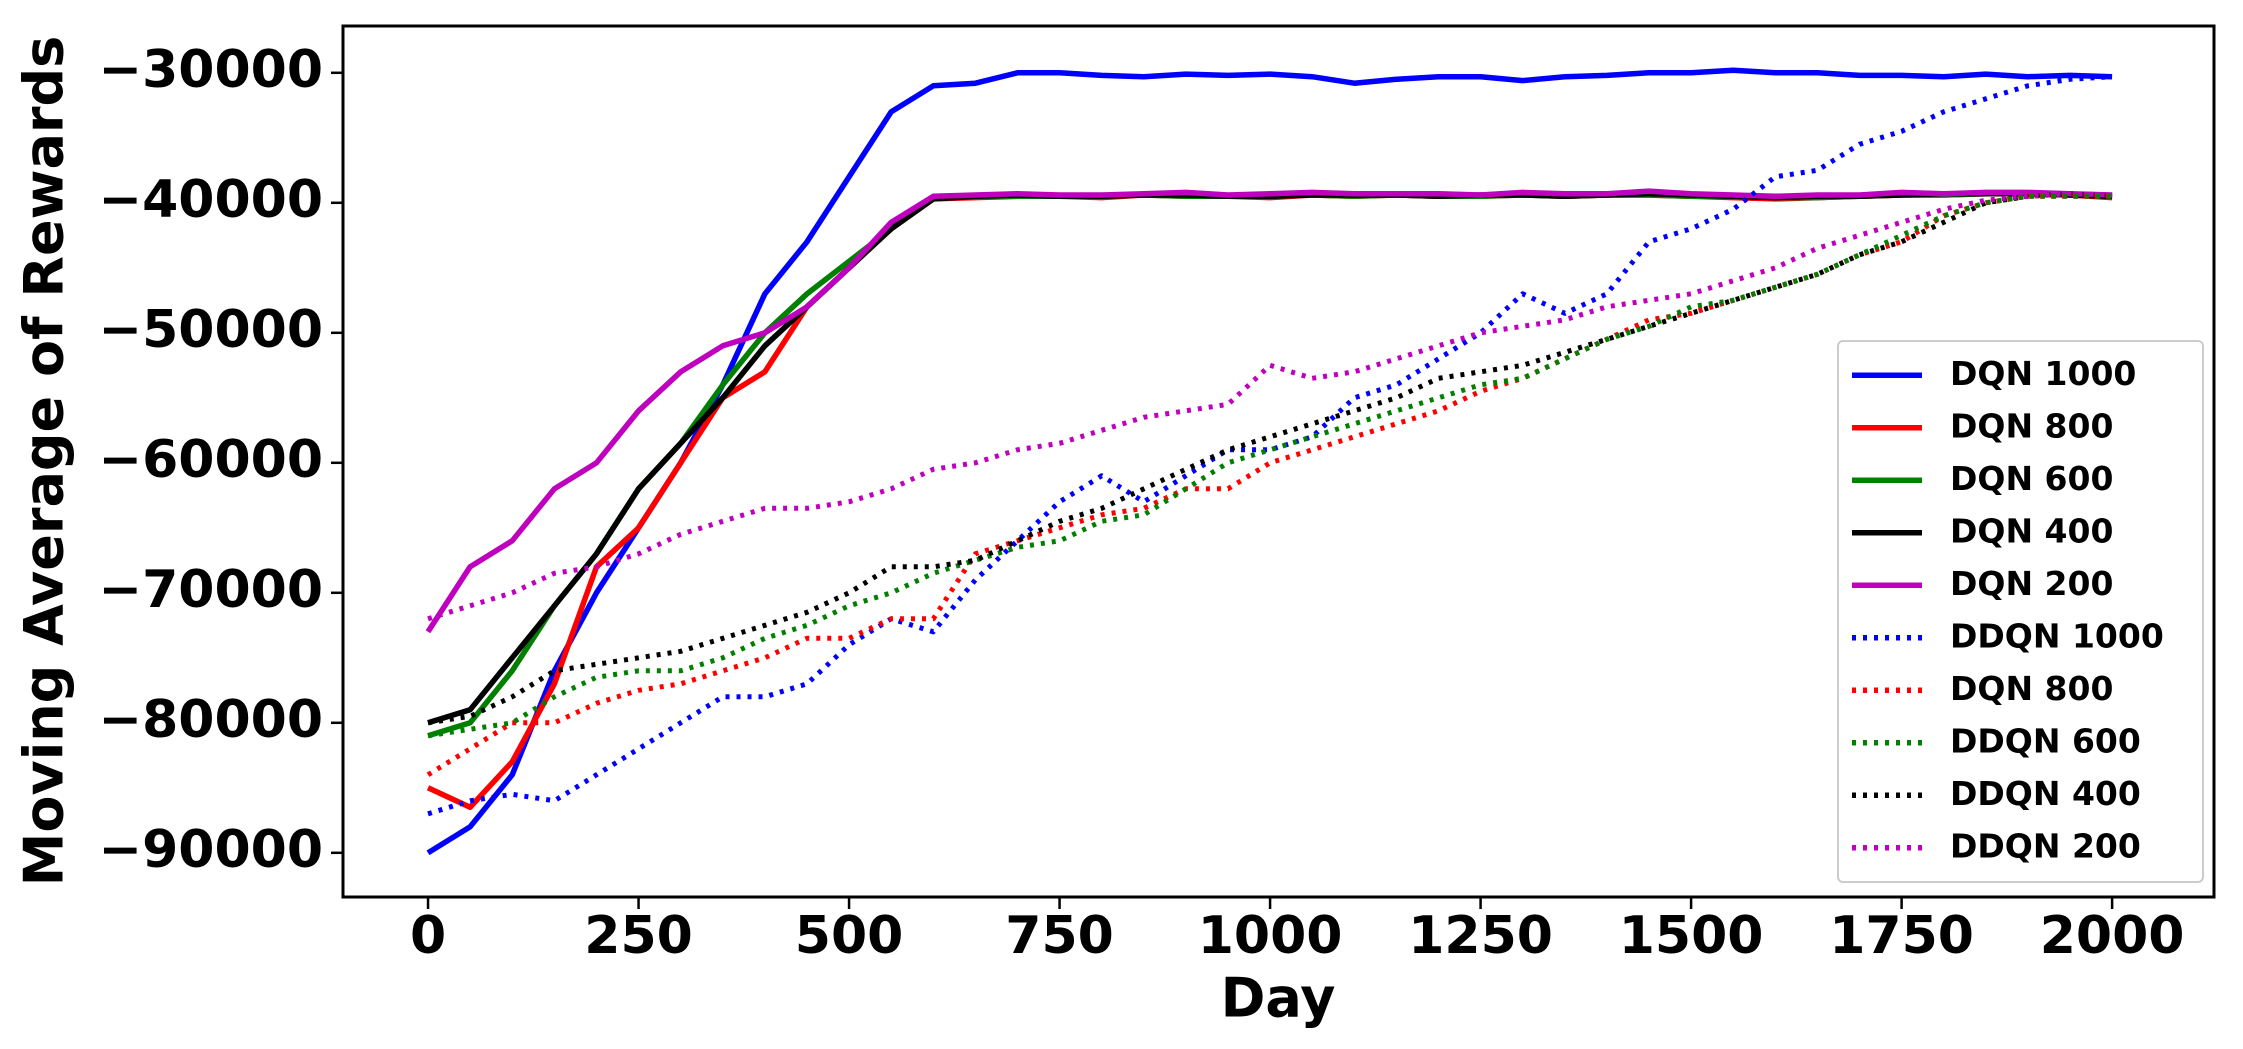 Image resolution: width=2243 pixels, height=1049 pixels. I want to click on legend-label: DDQN 1000, so click(2057, 635).